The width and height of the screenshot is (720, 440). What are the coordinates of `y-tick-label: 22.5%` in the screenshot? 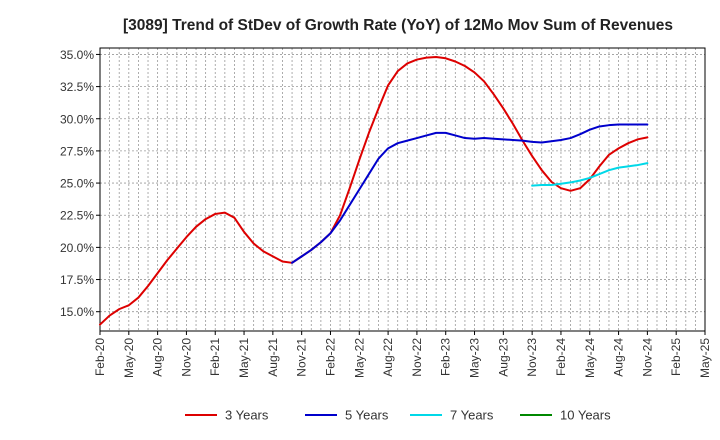 It's located at (77, 216).